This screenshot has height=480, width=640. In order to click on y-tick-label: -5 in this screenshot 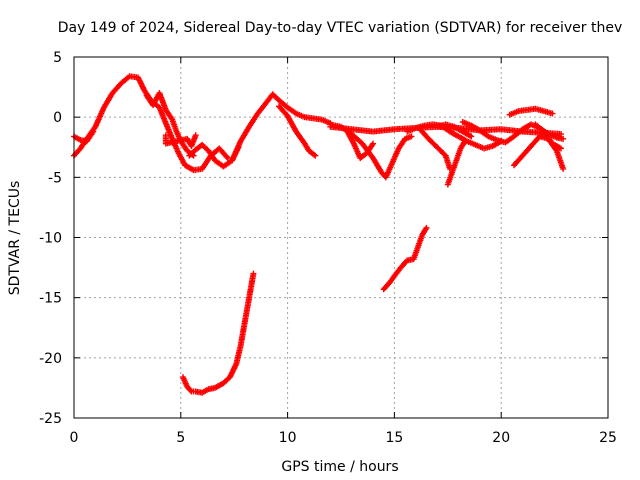, I will do `click(55, 178)`.